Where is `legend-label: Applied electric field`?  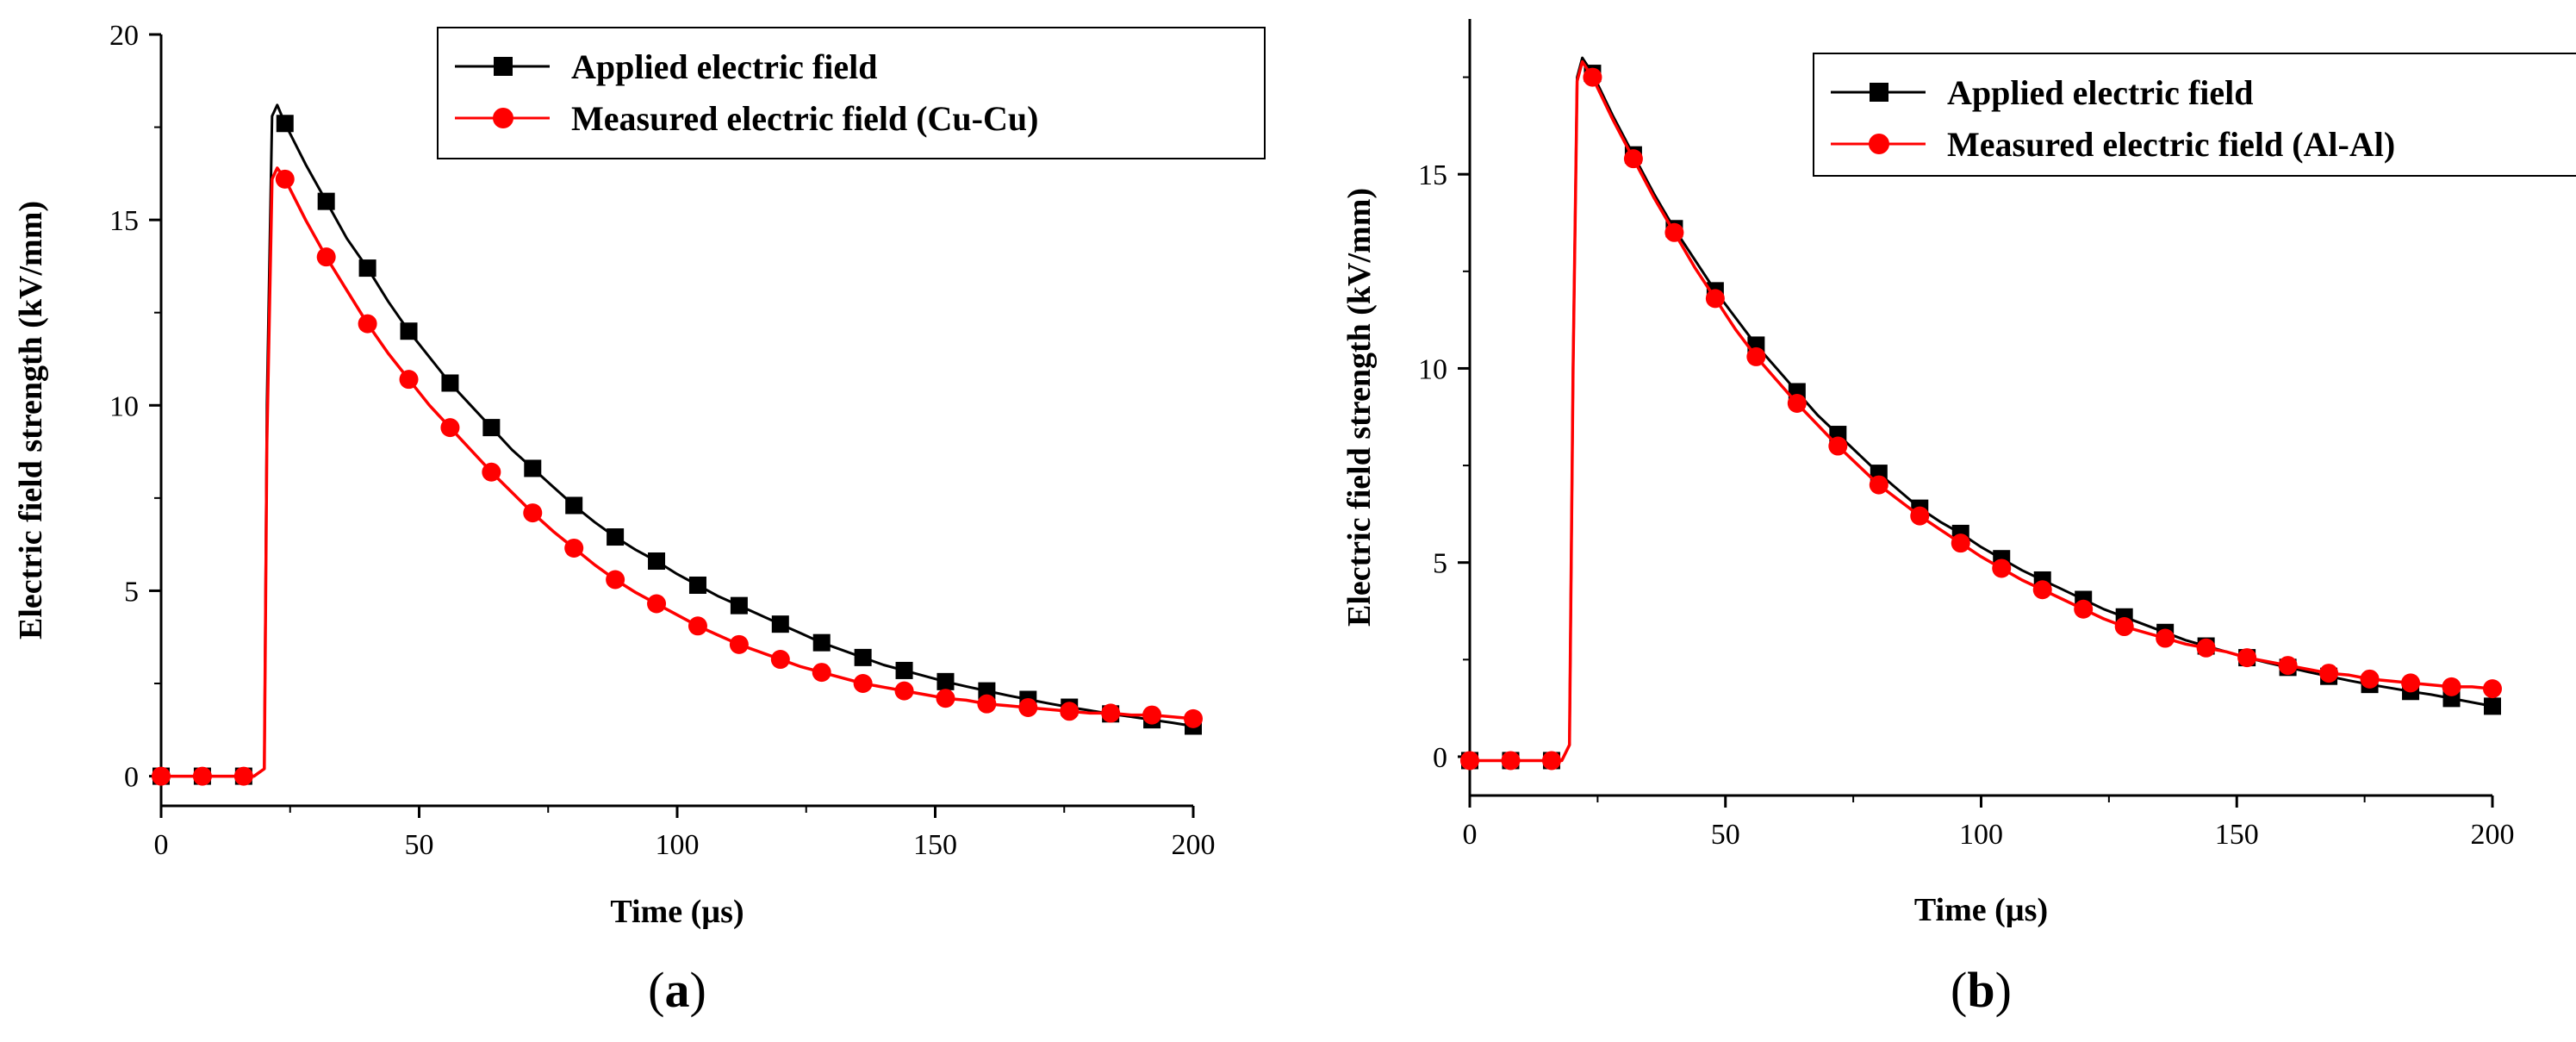 legend-label: Applied electric field is located at coordinates (724, 66).